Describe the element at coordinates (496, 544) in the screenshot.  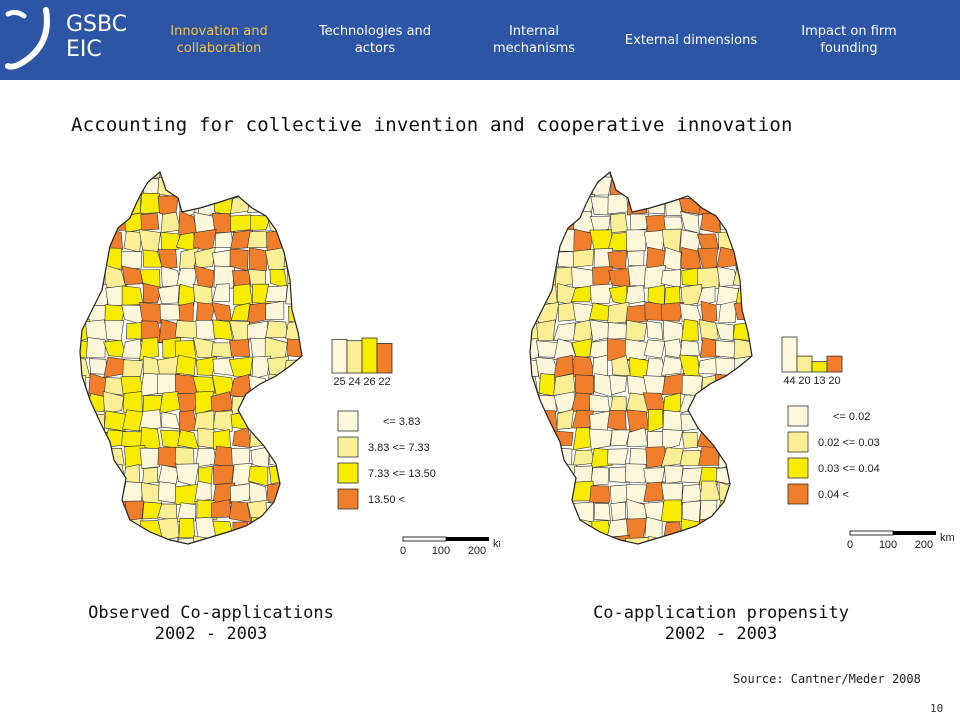
I see `scale-unit: km` at that location.